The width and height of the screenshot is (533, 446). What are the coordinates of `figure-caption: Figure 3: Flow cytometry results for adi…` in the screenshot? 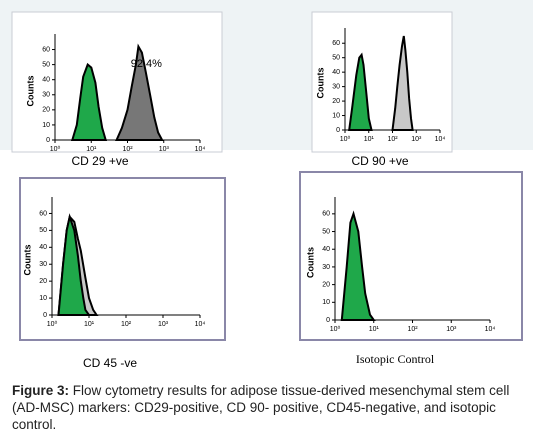 It's located at (267, 407).